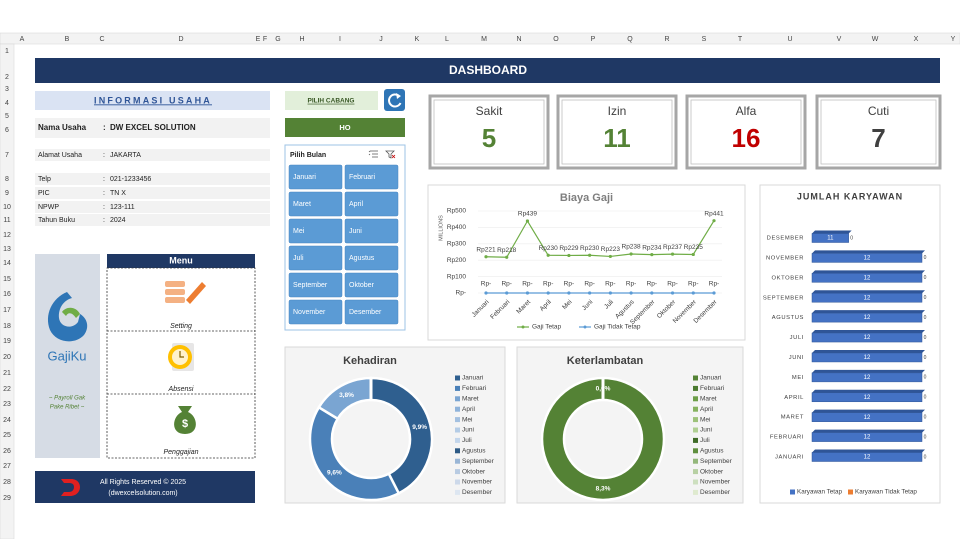 This screenshot has height=539, width=960. Describe the element at coordinates (457, 260) in the screenshot. I see `y-tick-label: Rp200` at that location.